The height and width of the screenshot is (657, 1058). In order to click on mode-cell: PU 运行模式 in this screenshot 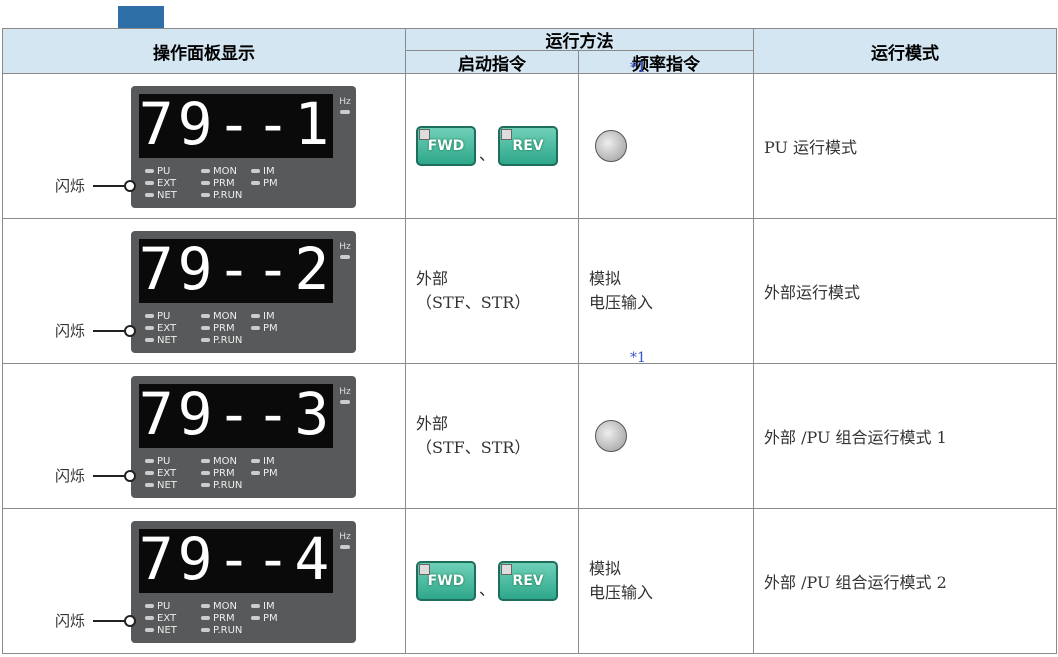, I will do `click(905, 146)`.